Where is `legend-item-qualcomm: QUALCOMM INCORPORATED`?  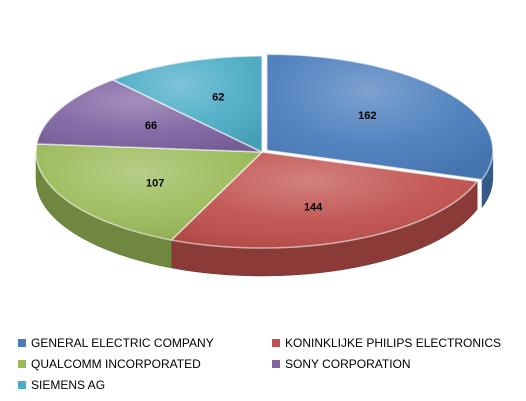
legend-item-qualcomm: QUALCOMM INCORPORATED is located at coordinates (109, 364).